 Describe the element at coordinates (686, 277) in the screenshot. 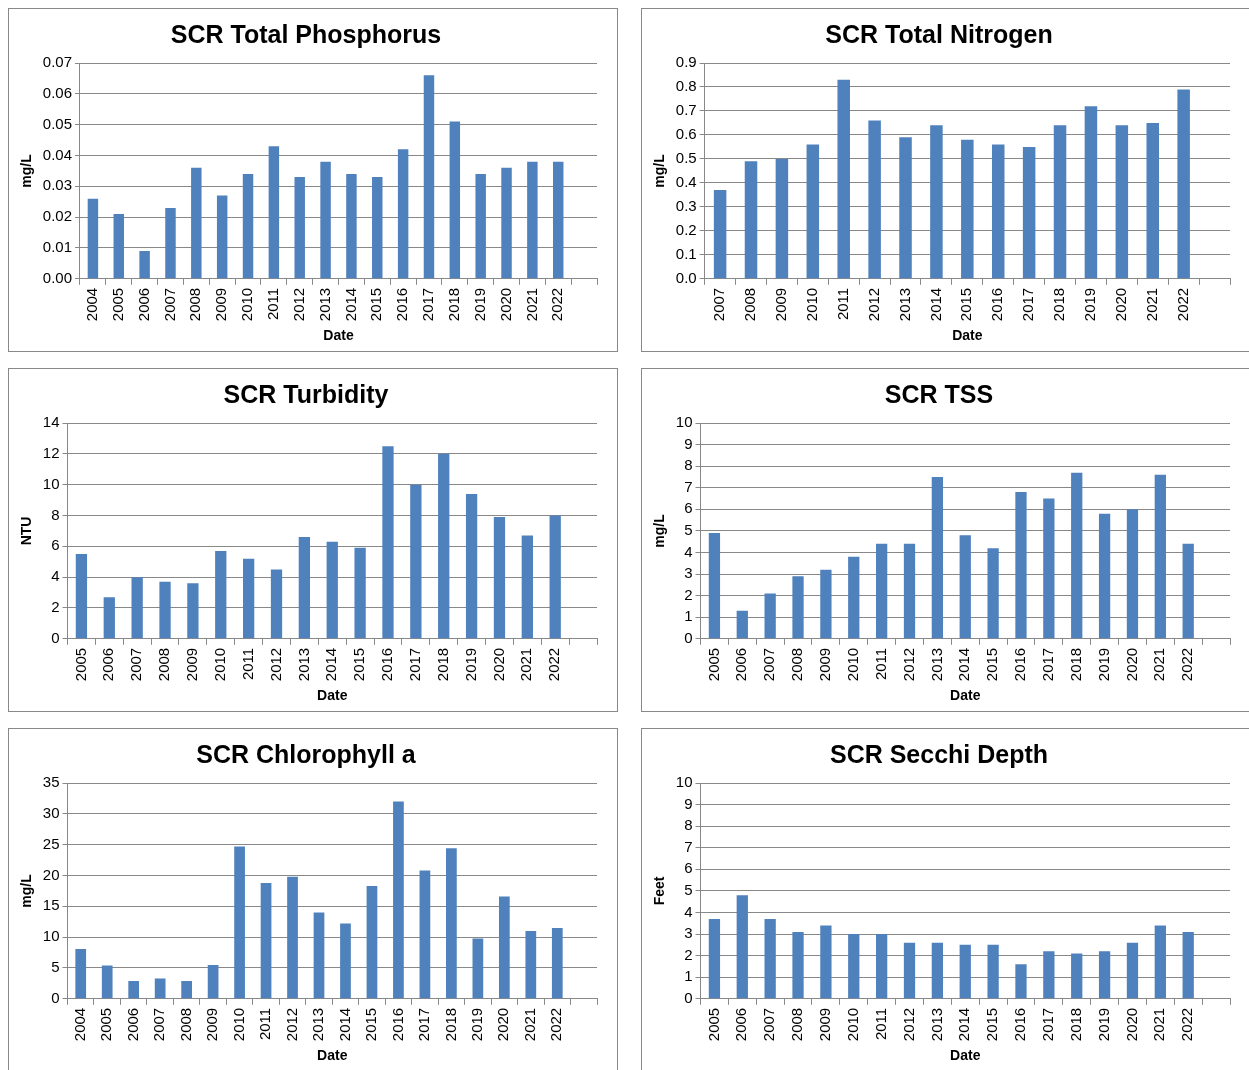

I see `y-tick-label: 0.0` at that location.